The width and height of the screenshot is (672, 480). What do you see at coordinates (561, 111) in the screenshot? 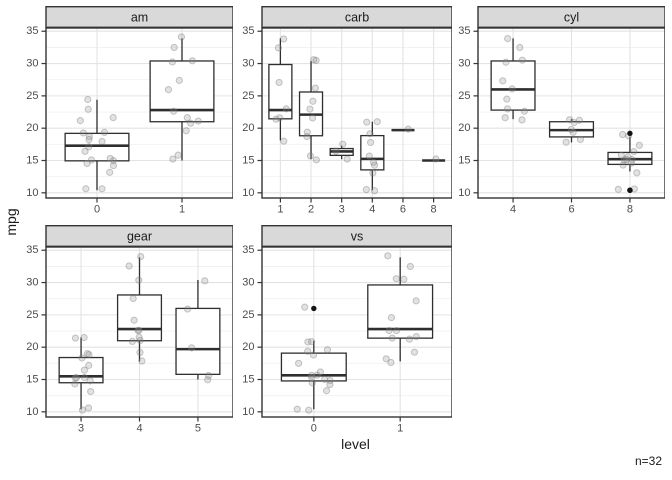
I see `facet-panel-cyl: cyl 10 15 20 25 30 35 4 6 8` at bounding box center [561, 111].